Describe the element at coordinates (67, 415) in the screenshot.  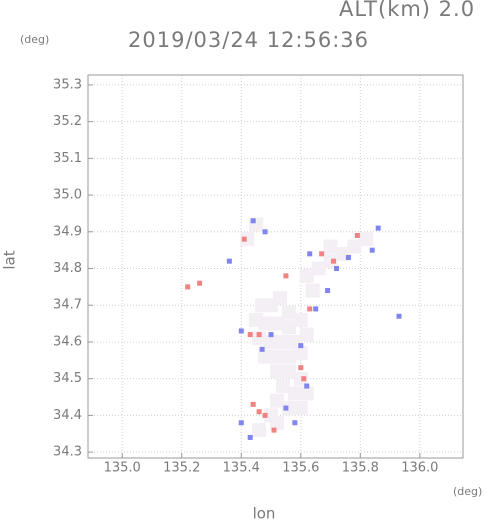
I see `y-tick-label: 34.4` at that location.